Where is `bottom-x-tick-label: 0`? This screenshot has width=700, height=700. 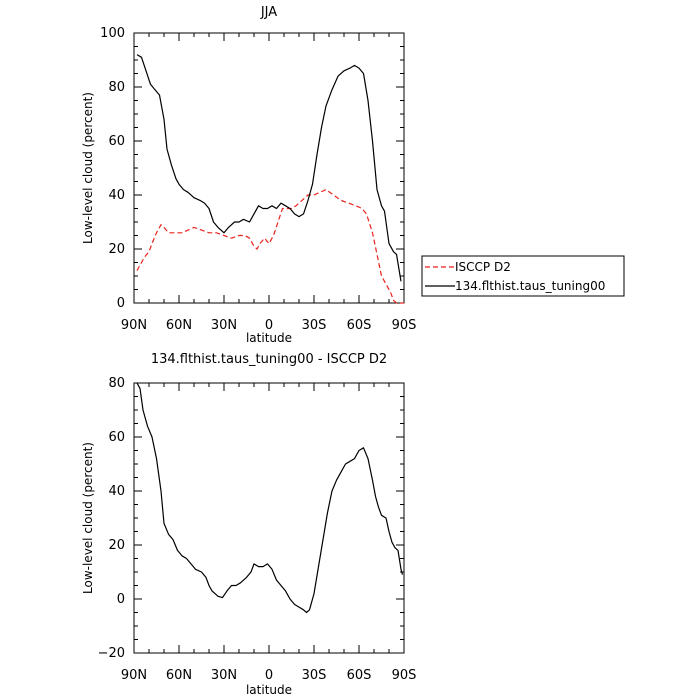
bottom-x-tick-label: 0 is located at coordinates (269, 675).